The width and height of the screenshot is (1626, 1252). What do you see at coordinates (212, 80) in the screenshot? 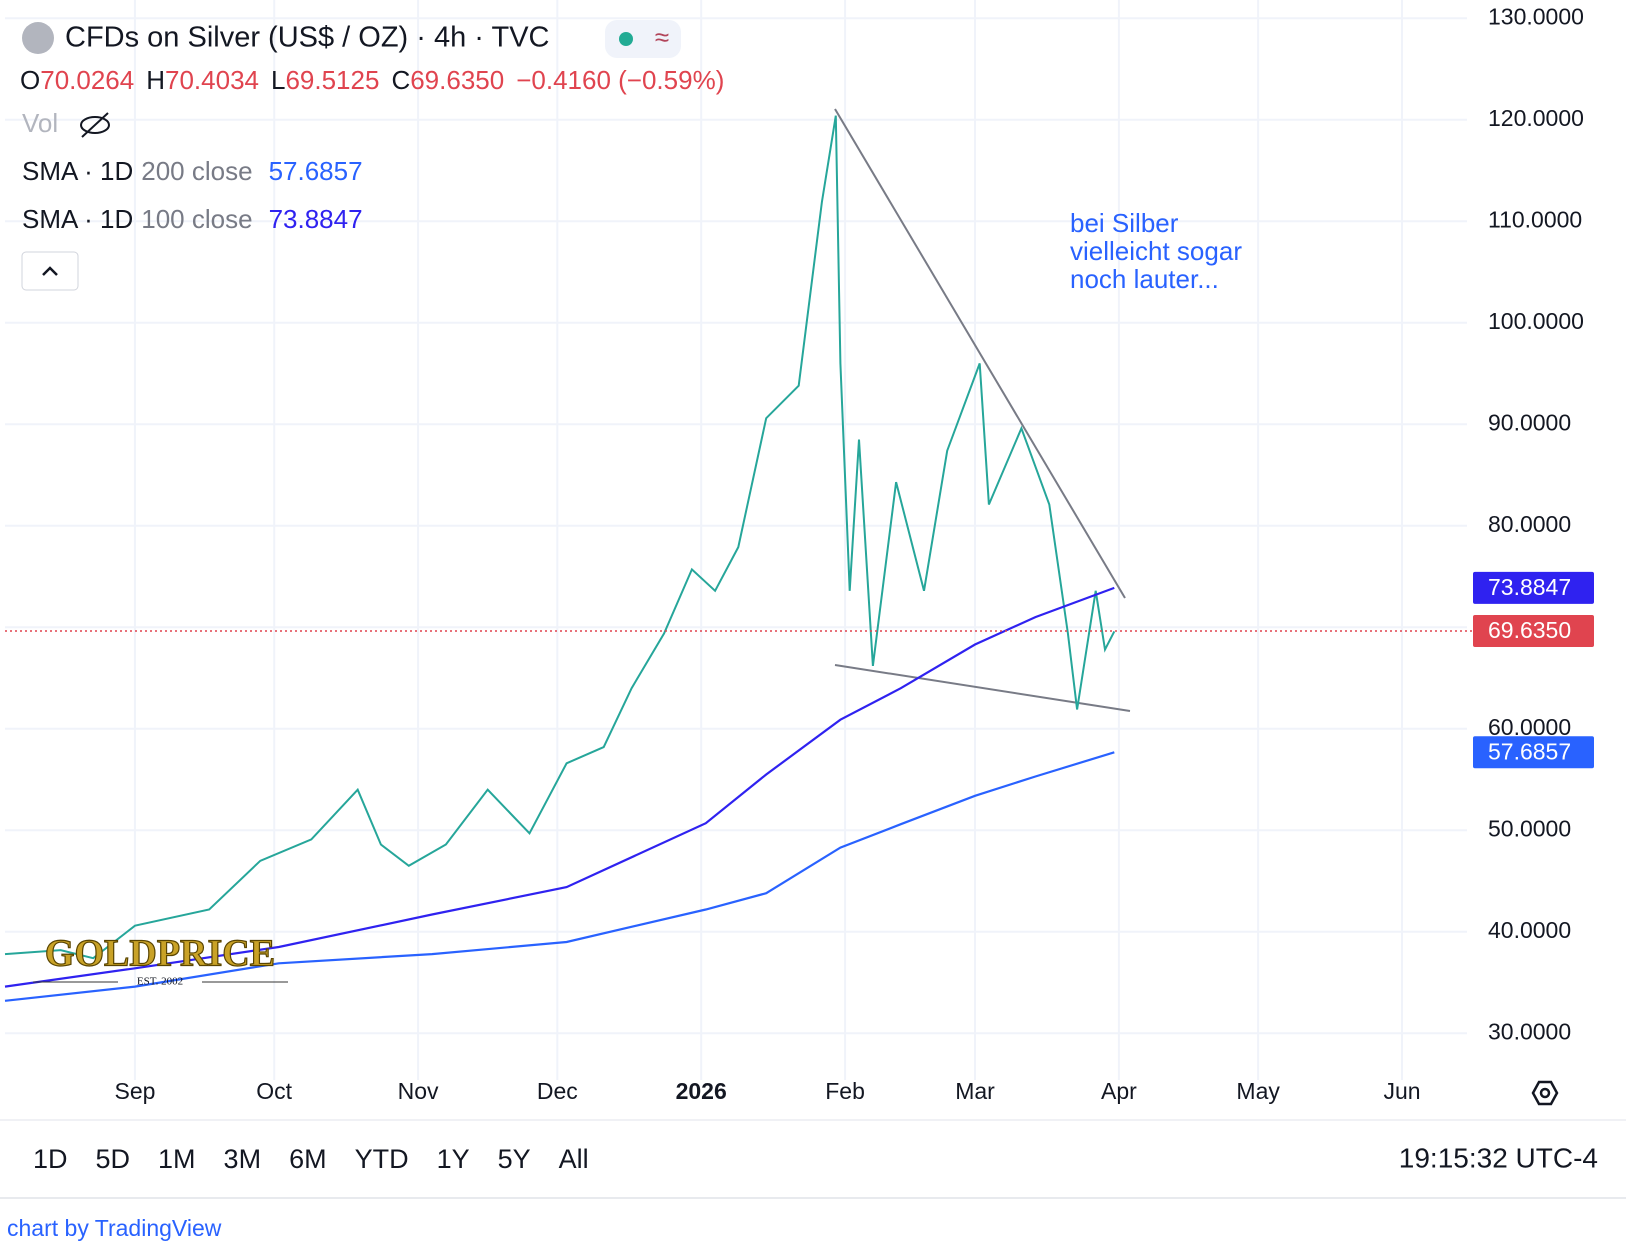
I see `ohlc-value: 70.4034` at bounding box center [212, 80].